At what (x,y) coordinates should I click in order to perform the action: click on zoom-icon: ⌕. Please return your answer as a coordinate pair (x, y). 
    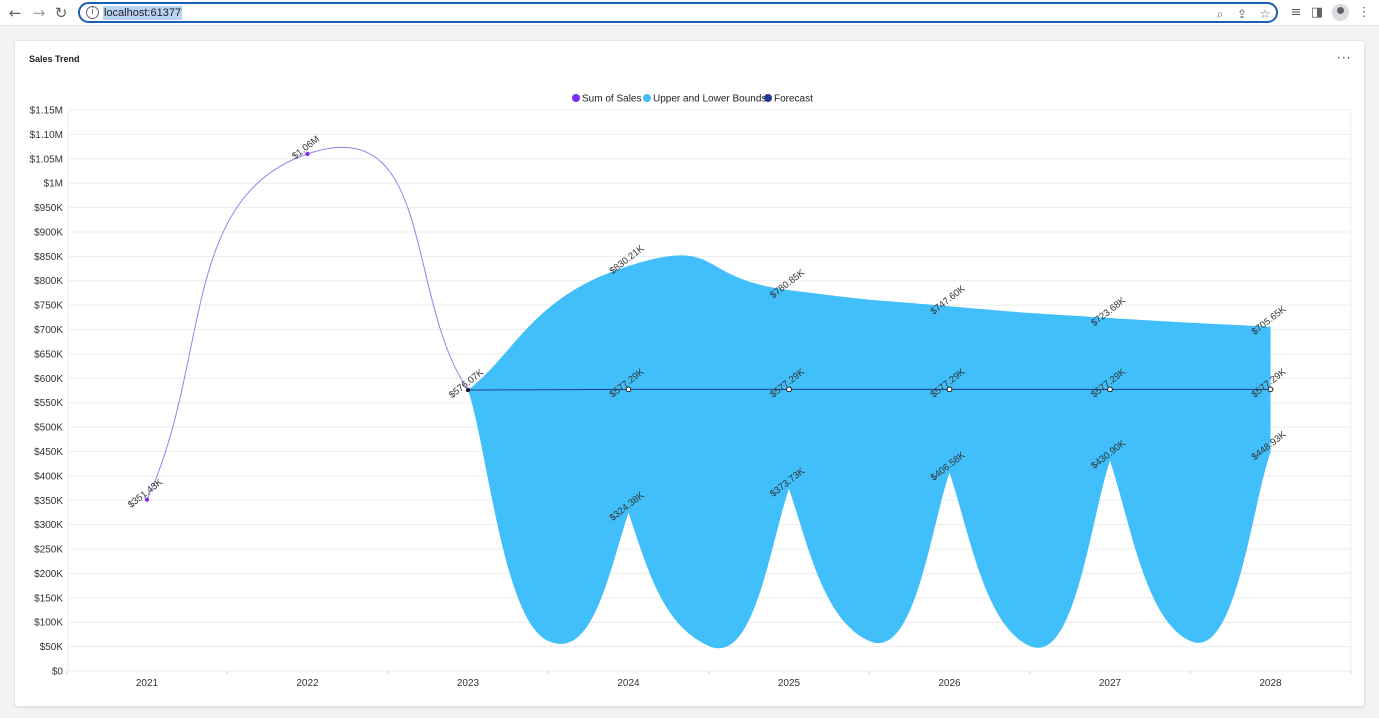
    Looking at the image, I should click on (1220, 14).